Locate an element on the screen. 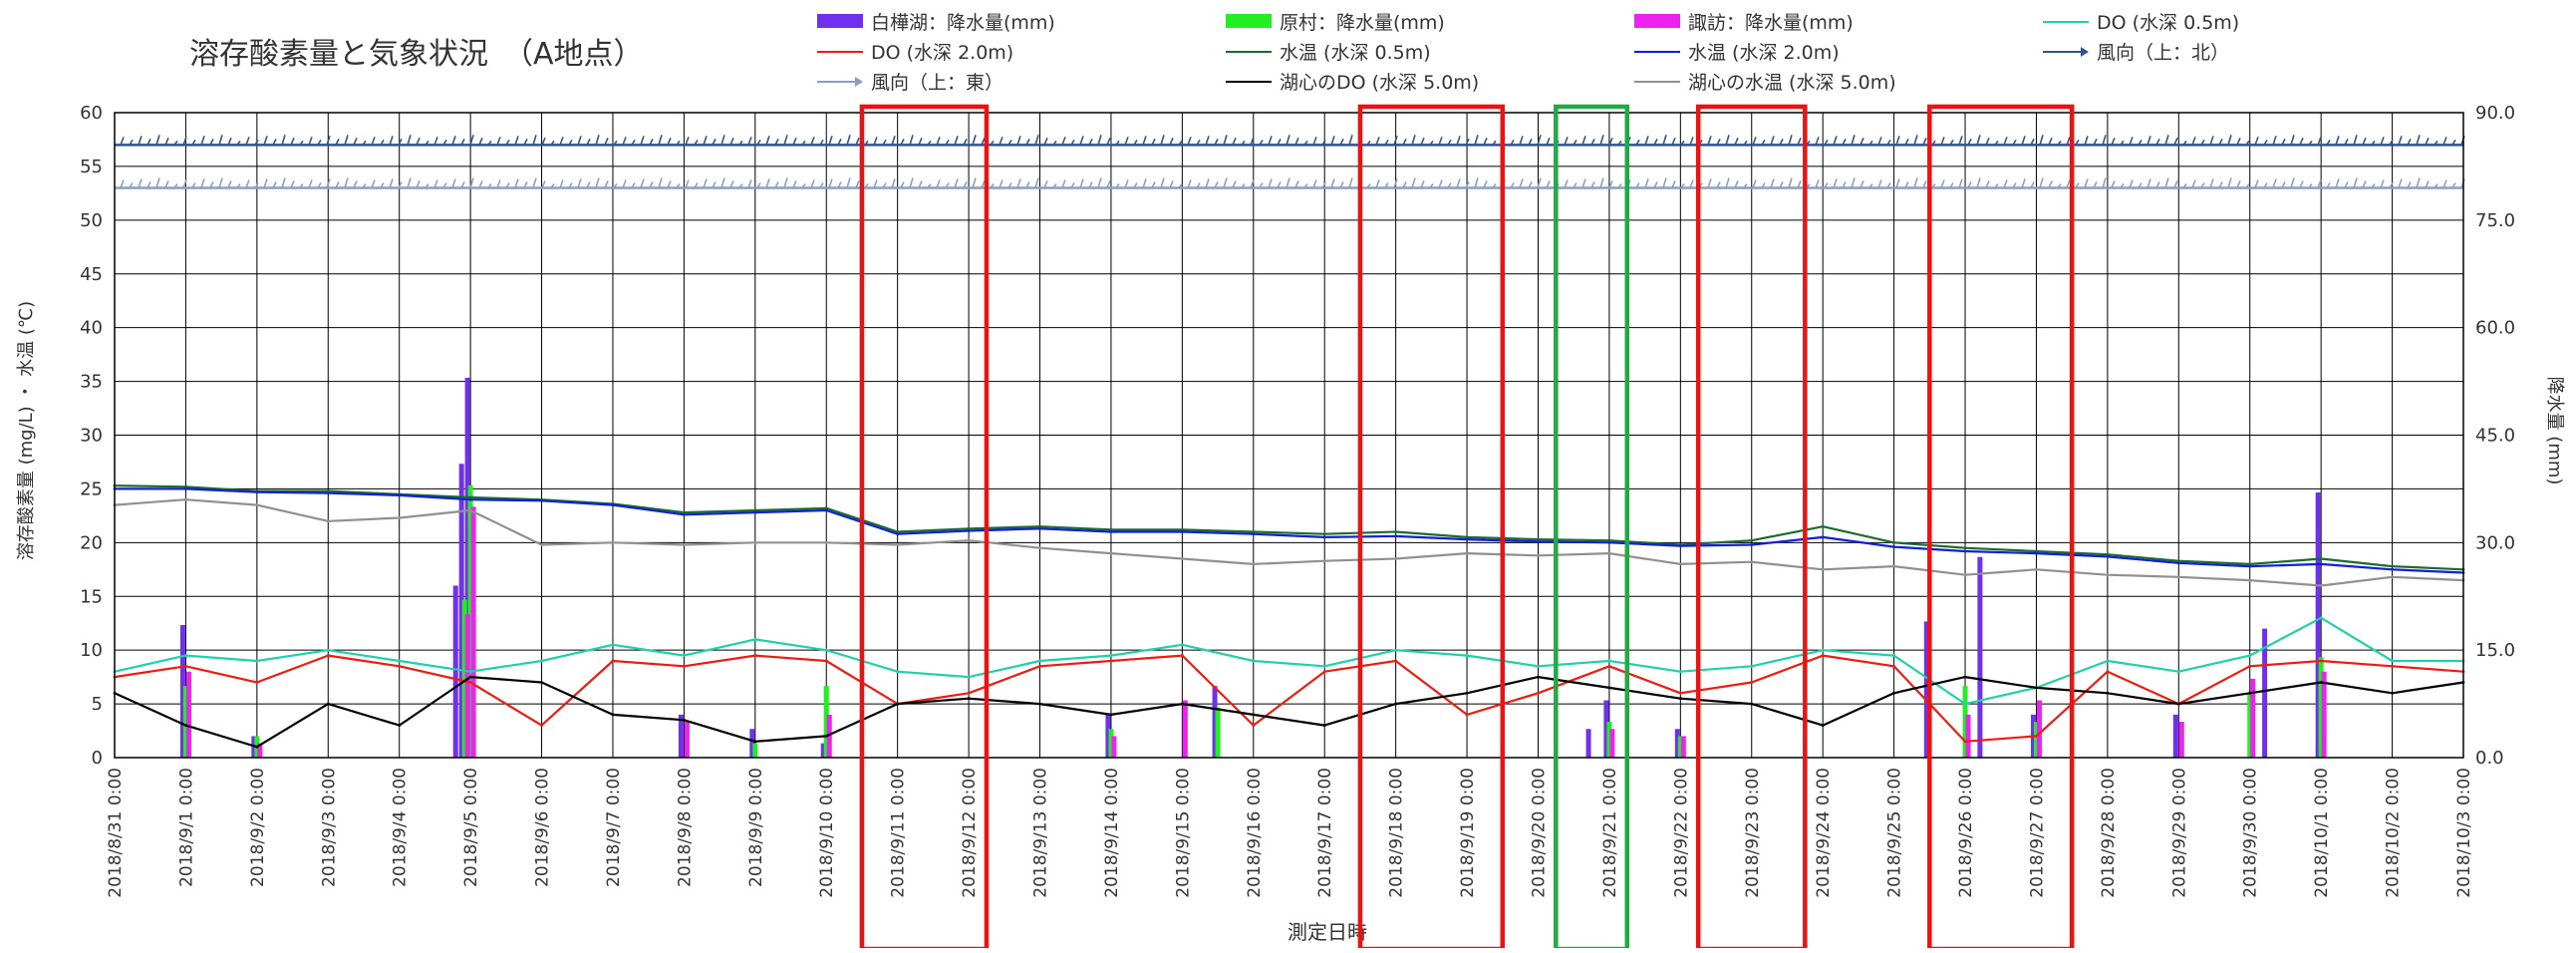 The image size is (2576, 953). y-tick-label-right: 30.0 is located at coordinates (2495, 543).